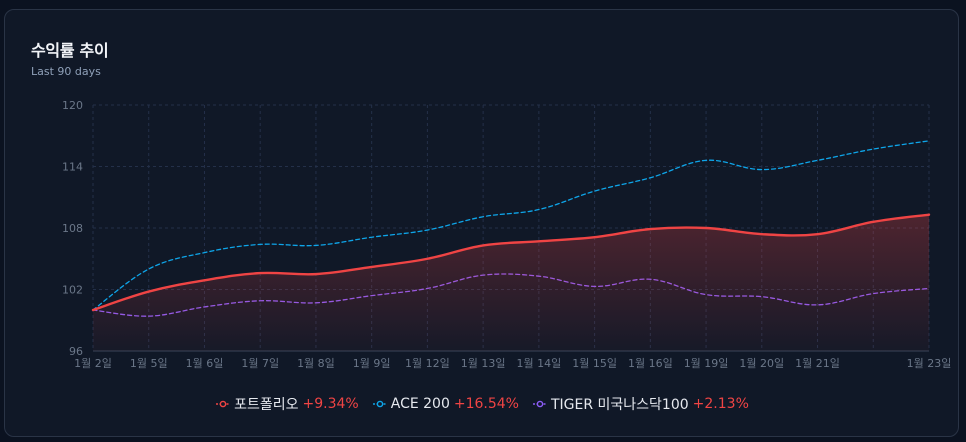  What do you see at coordinates (427, 363) in the screenshot?
I see `x-tick-label: 1월 12일` at bounding box center [427, 363].